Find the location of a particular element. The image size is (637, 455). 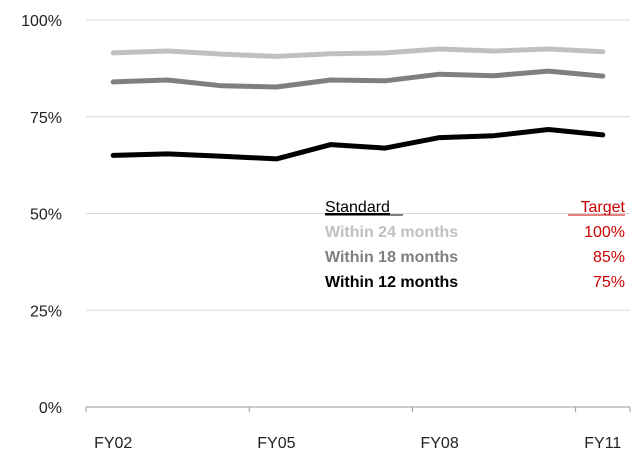

x-axis-tick-marks is located at coordinates (358, 409).